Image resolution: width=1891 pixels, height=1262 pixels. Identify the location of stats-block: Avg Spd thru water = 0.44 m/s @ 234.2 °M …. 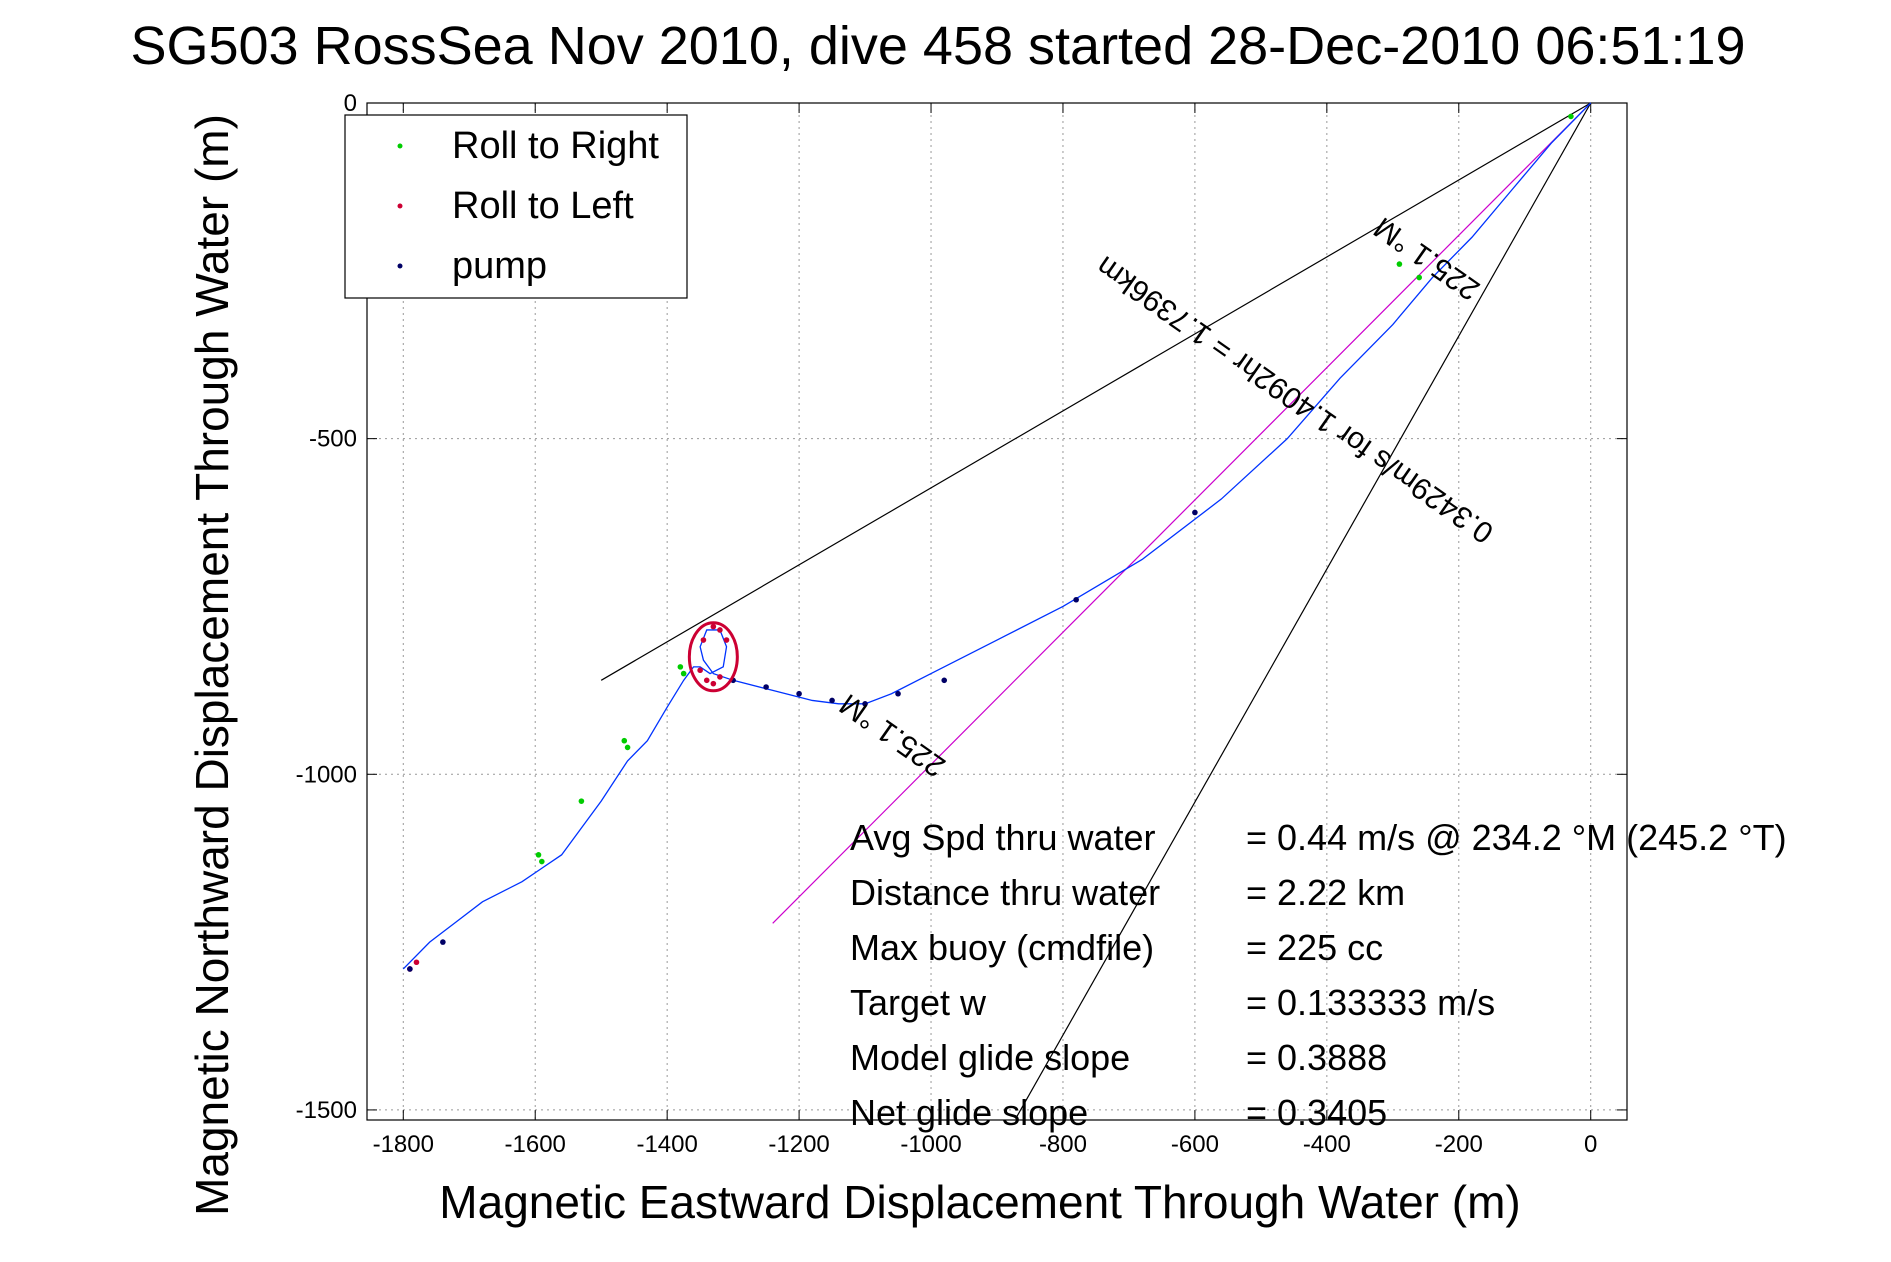
(1318, 975).